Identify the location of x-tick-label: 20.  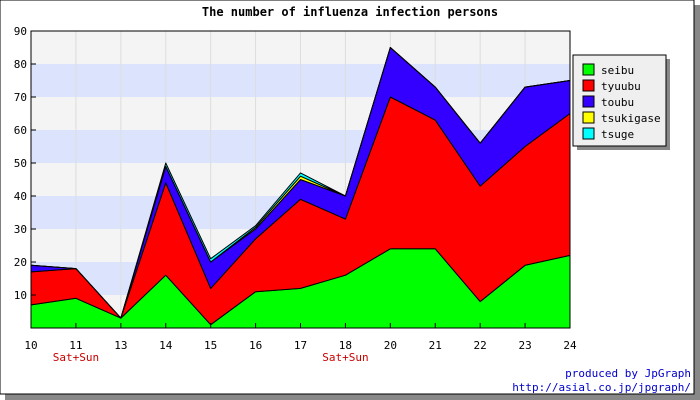
(390, 345).